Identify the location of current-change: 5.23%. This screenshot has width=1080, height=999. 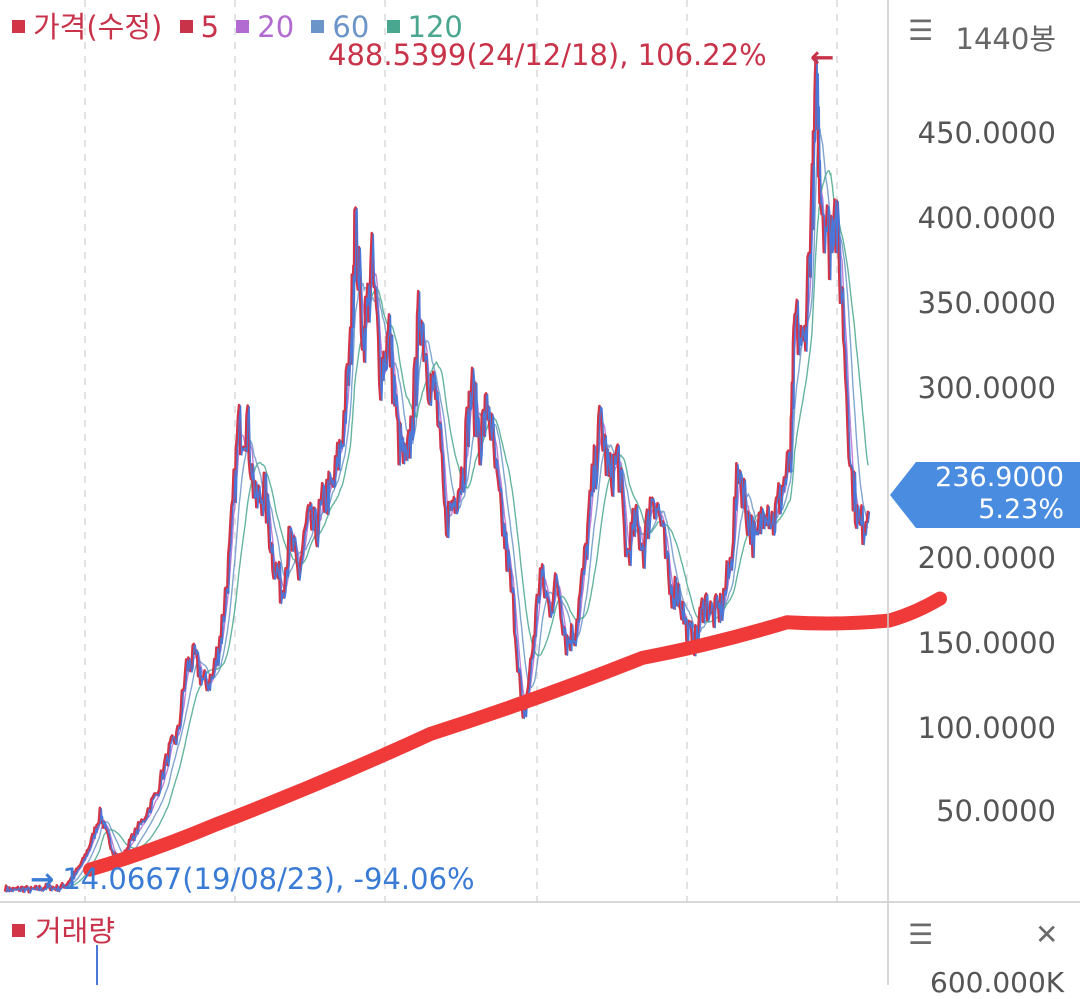
(1021, 509).